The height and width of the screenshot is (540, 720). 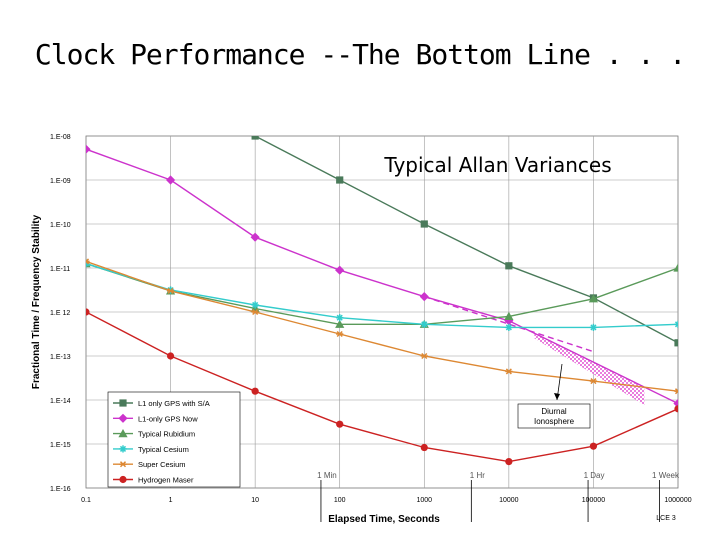 I want to click on y-tick-label: 1.E-11, so click(x=60, y=269).